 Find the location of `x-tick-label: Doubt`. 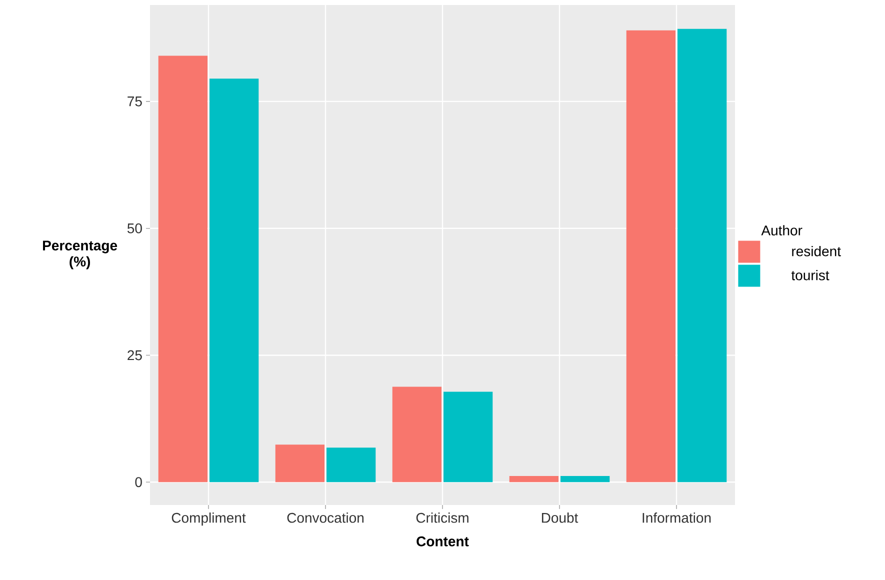

x-tick-label: Doubt is located at coordinates (560, 517).